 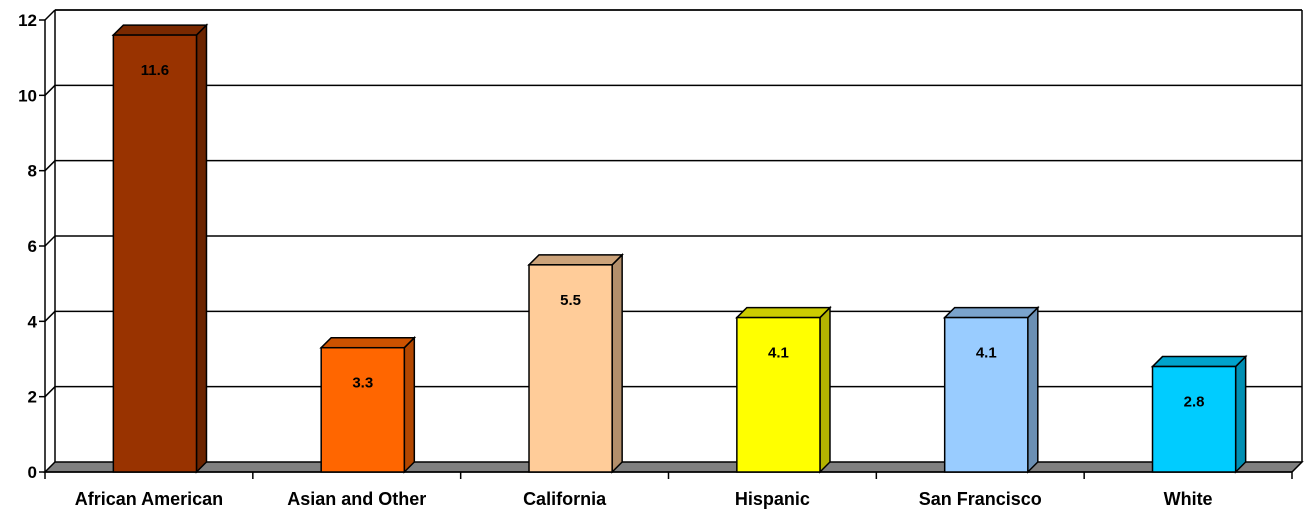 What do you see at coordinates (570, 300) in the screenshot?
I see `data-label: 5.5` at bounding box center [570, 300].